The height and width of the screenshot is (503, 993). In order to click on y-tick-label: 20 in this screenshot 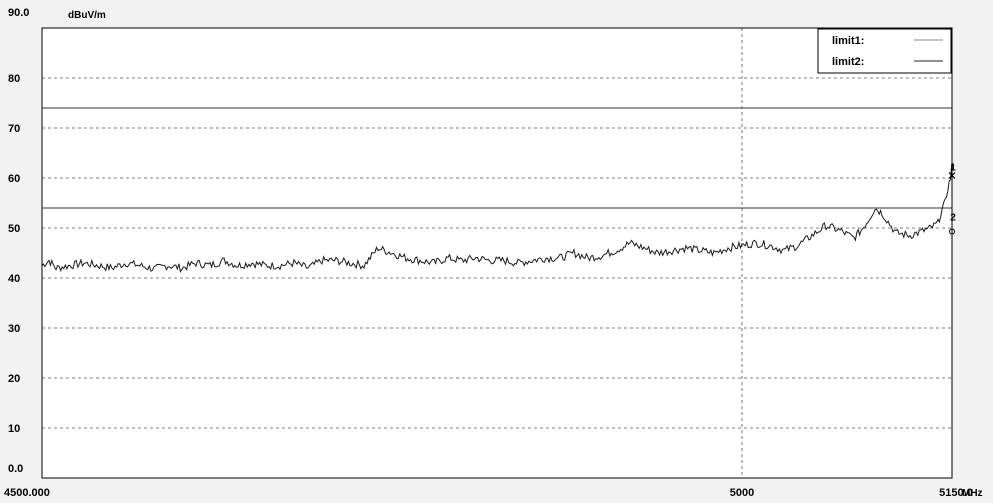, I will do `click(14, 379)`.